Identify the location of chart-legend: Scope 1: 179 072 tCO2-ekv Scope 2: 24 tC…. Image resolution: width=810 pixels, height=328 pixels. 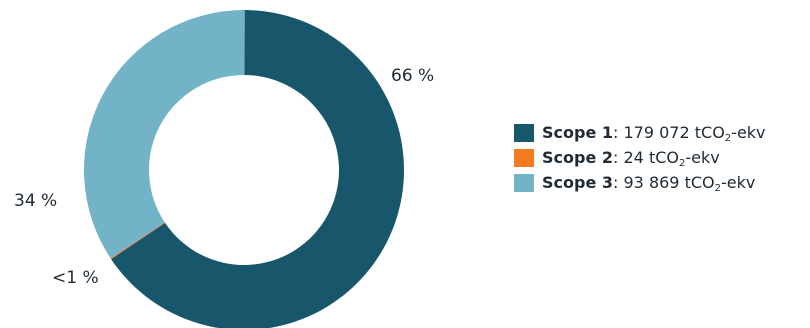
(640, 161).